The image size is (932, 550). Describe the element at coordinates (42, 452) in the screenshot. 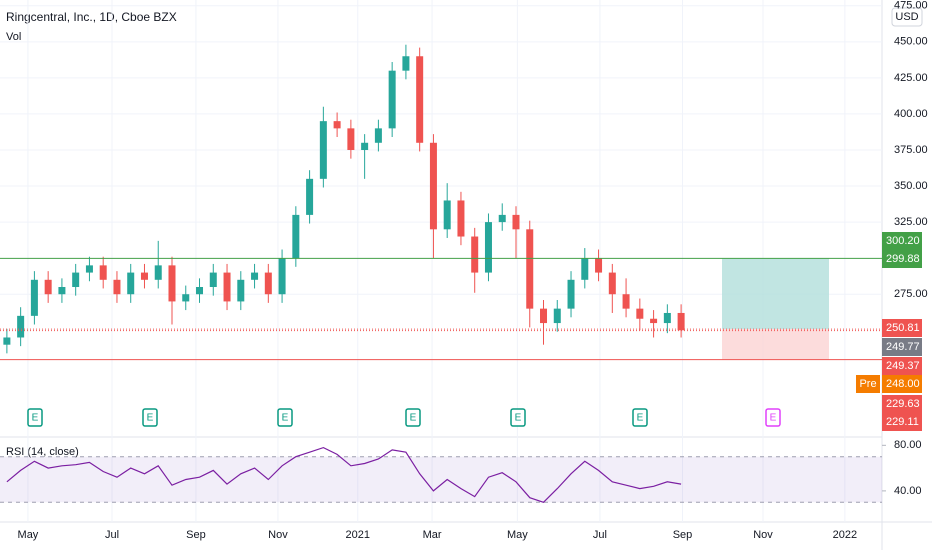

I see `rsi-label: RSI (14, close)` at that location.